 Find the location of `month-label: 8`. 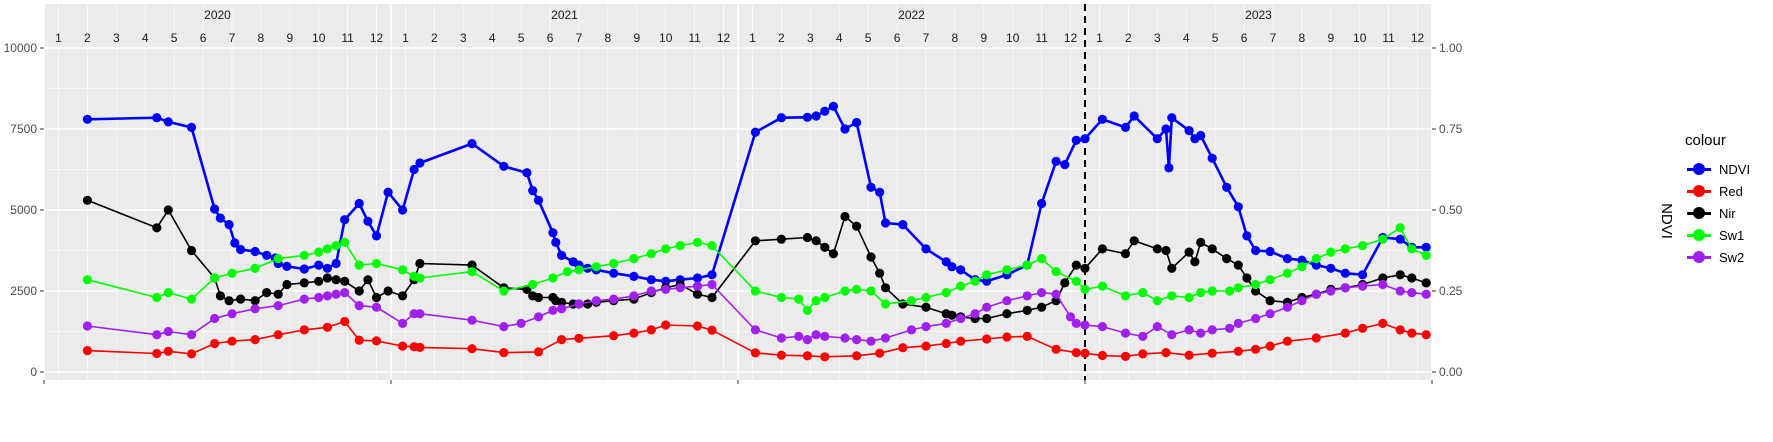

month-label: 8 is located at coordinates (261, 38).